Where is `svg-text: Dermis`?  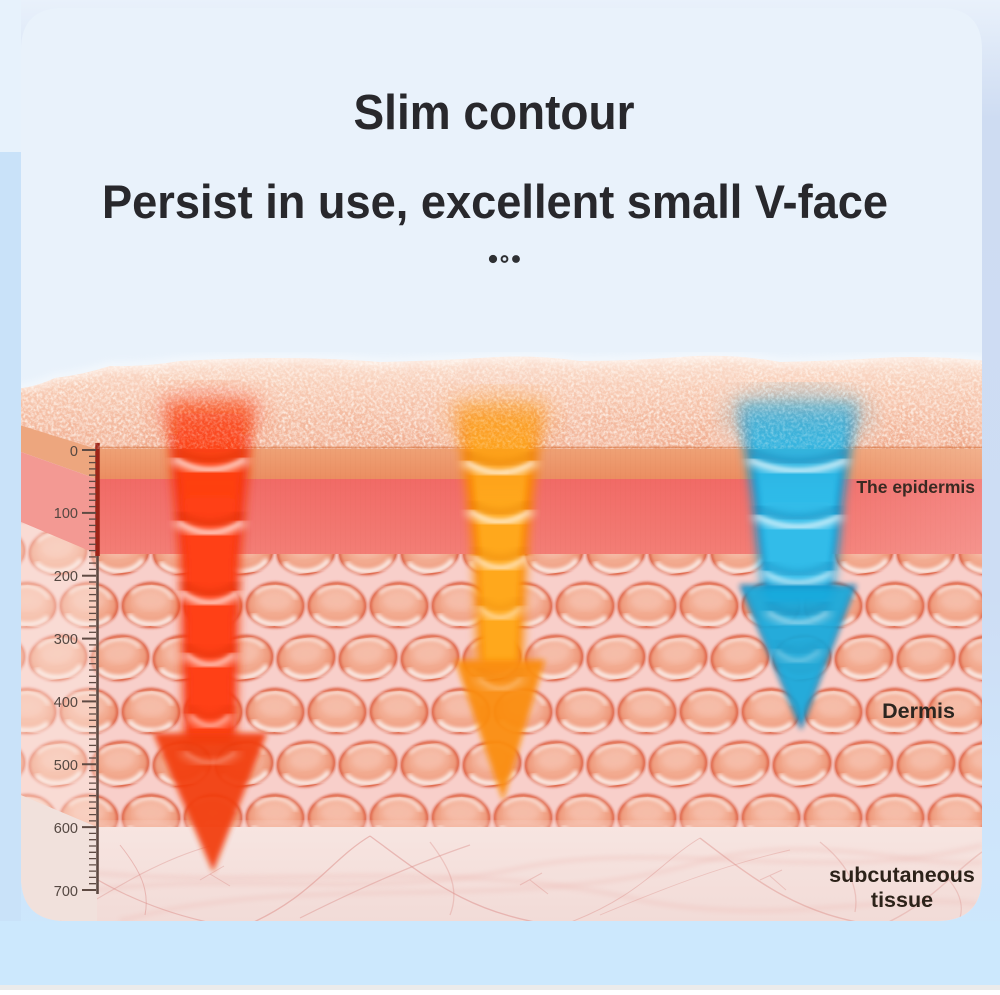
svg-text: Dermis is located at coordinates (918, 711).